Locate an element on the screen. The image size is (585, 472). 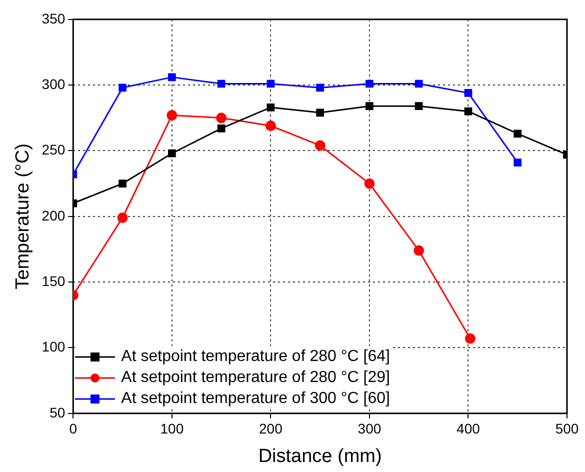
y-tick-label: 100 is located at coordinates (54, 346).